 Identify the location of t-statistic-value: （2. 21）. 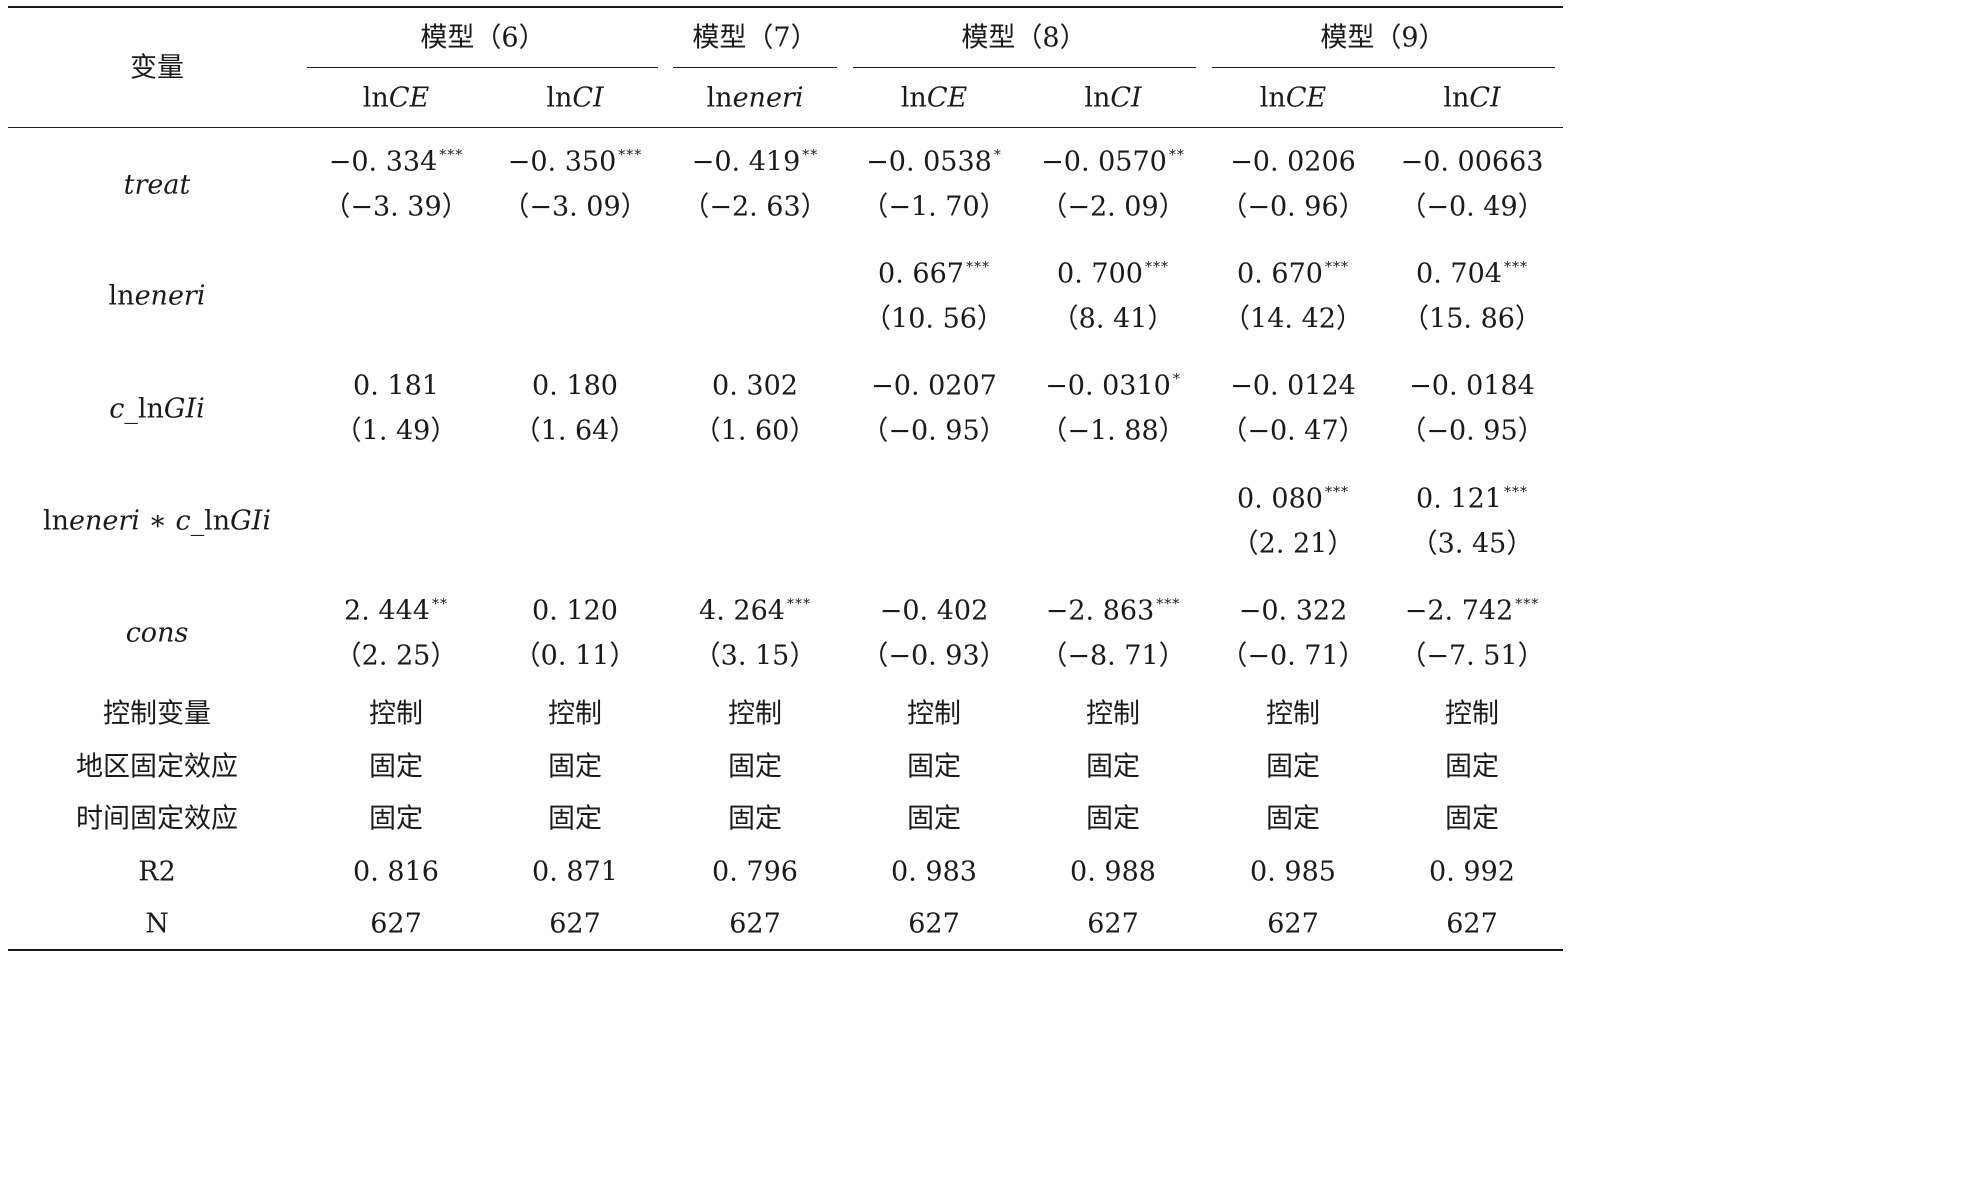
(1293, 544).